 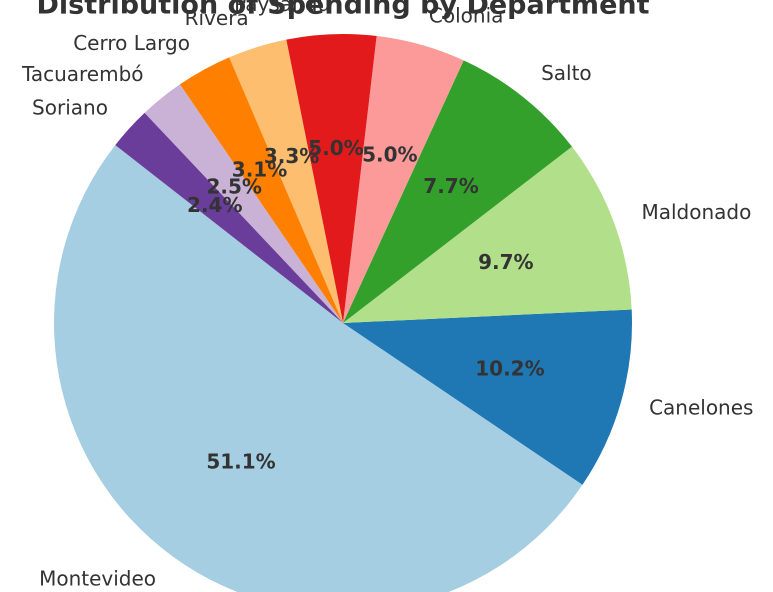 I want to click on slice-label: Paysandú, so click(x=282, y=8).